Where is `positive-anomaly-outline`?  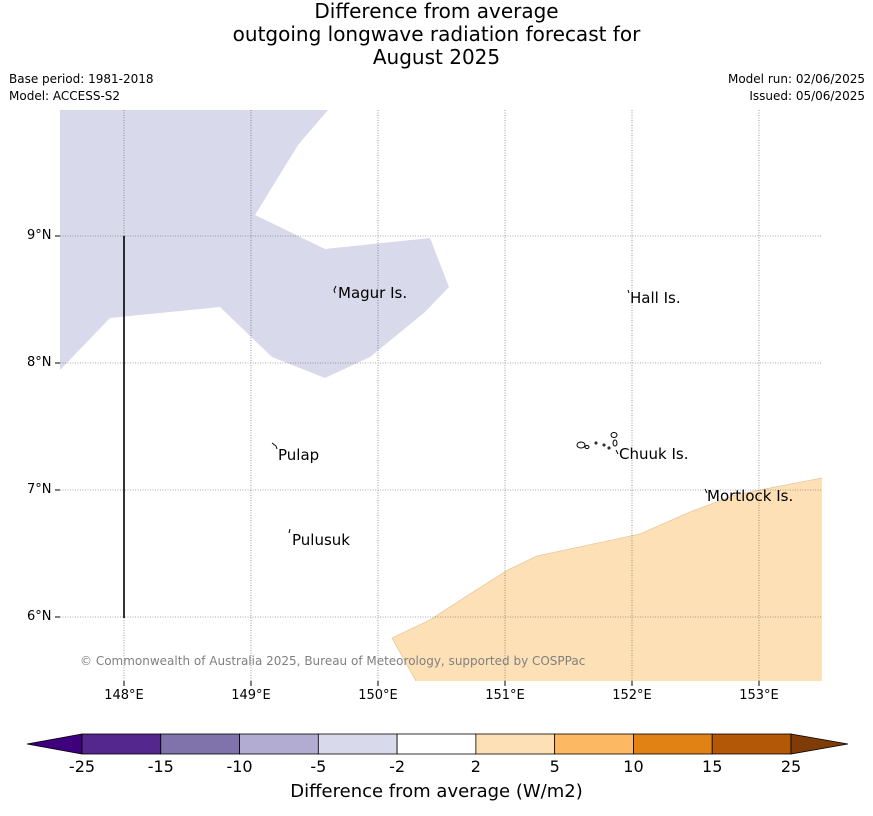 positive-anomaly-outline is located at coordinates (607, 579).